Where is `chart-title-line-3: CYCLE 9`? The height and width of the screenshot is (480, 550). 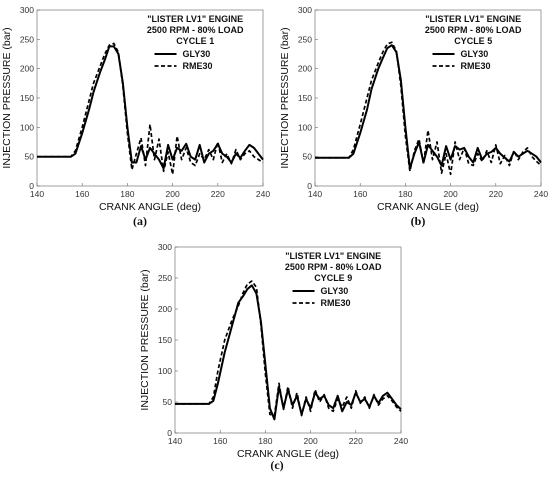 chart-title-line-3: CYCLE 9 is located at coordinates (333, 278).